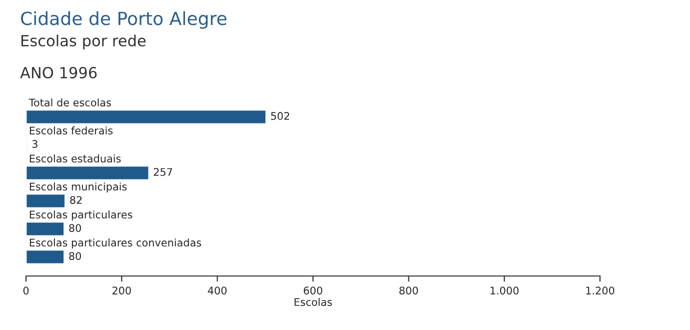  Describe the element at coordinates (76, 200) in the screenshot. I see `data-label: 82` at that location.